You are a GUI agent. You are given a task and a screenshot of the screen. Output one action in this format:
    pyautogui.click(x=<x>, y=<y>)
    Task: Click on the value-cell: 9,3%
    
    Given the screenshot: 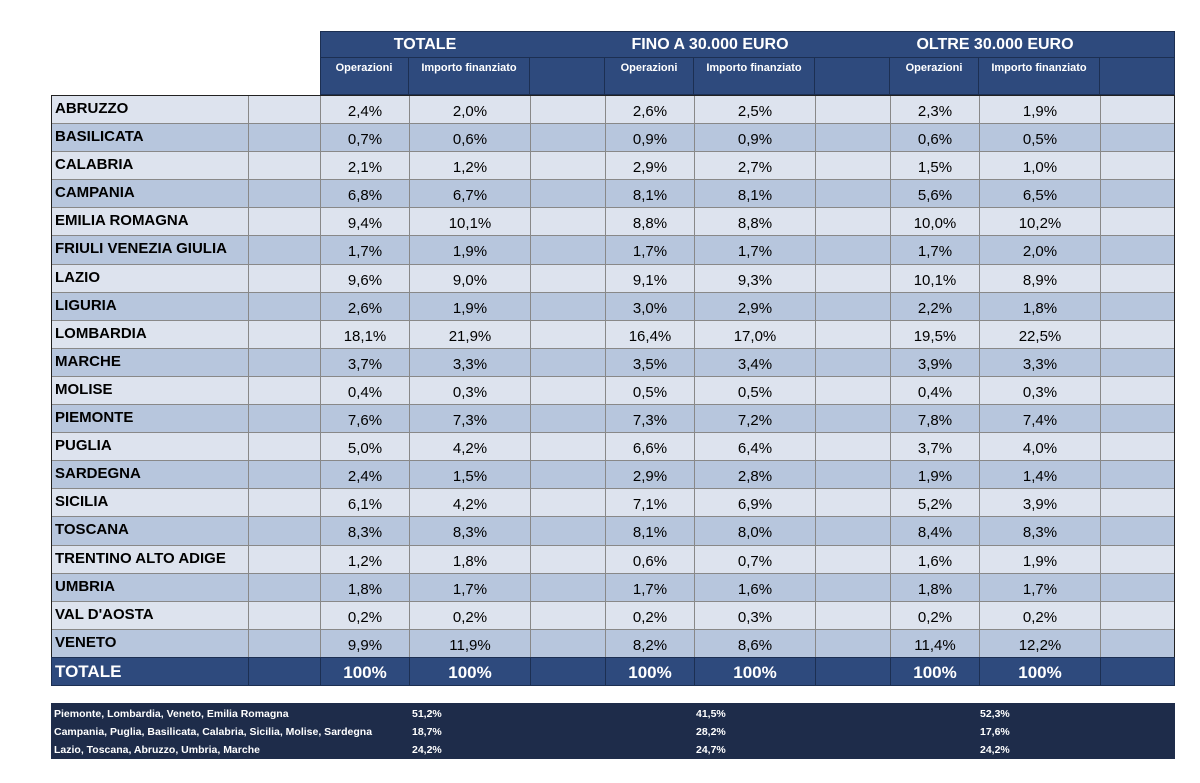 What is the action you would take?
    pyautogui.click(x=755, y=278)
    